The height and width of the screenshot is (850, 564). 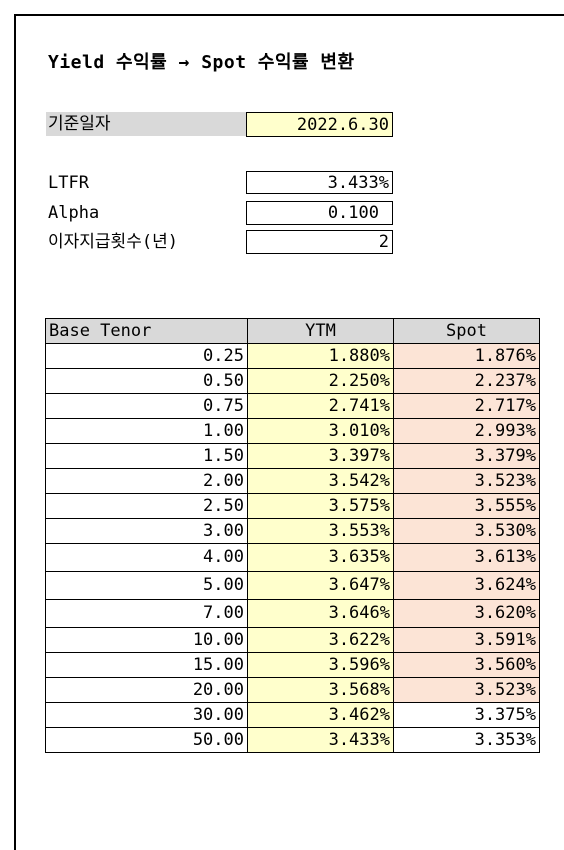 What do you see at coordinates (320, 640) in the screenshot?
I see `ytm-cell: 3.622%` at bounding box center [320, 640].